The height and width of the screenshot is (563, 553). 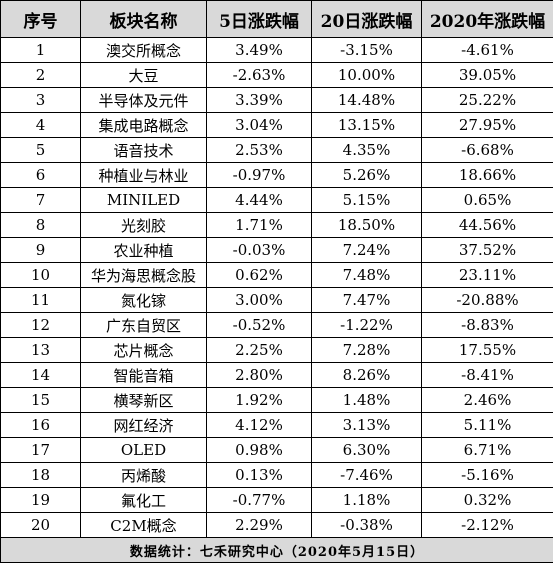 What do you see at coordinates (144, 325) in the screenshot?
I see `cell-sector-name: 广东自贸区` at bounding box center [144, 325].